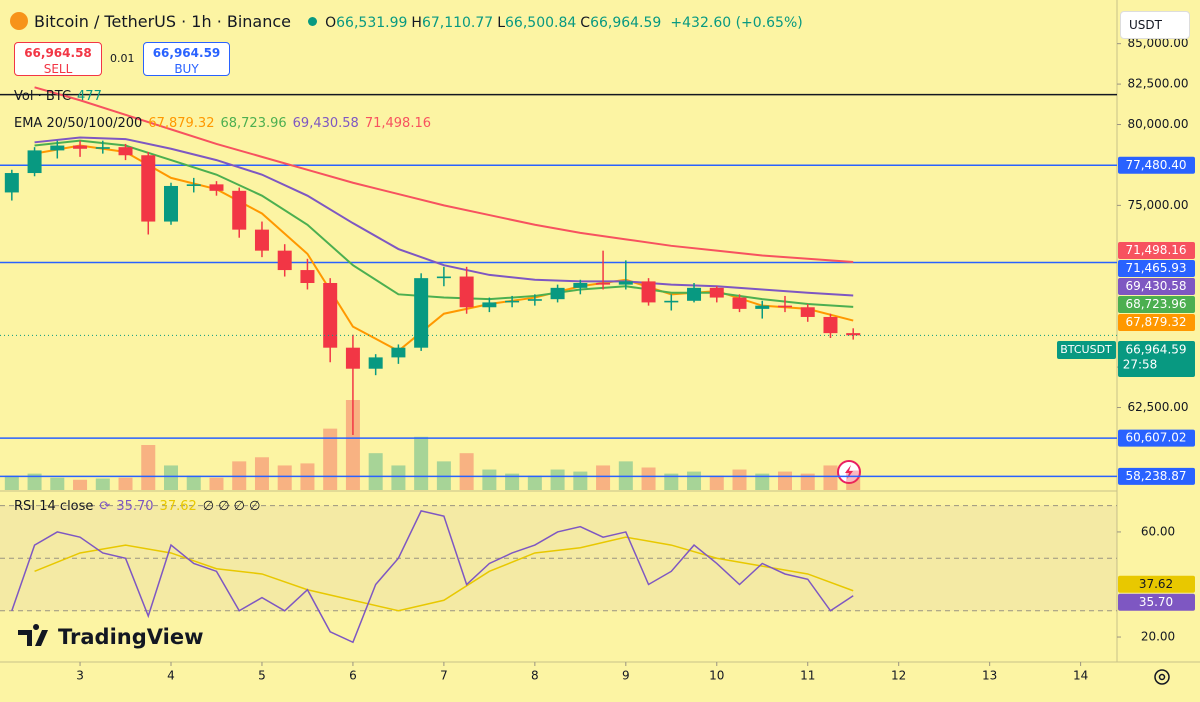 This screenshot has width=1200, height=702. I want to click on x-tick-label: 8, so click(535, 676).